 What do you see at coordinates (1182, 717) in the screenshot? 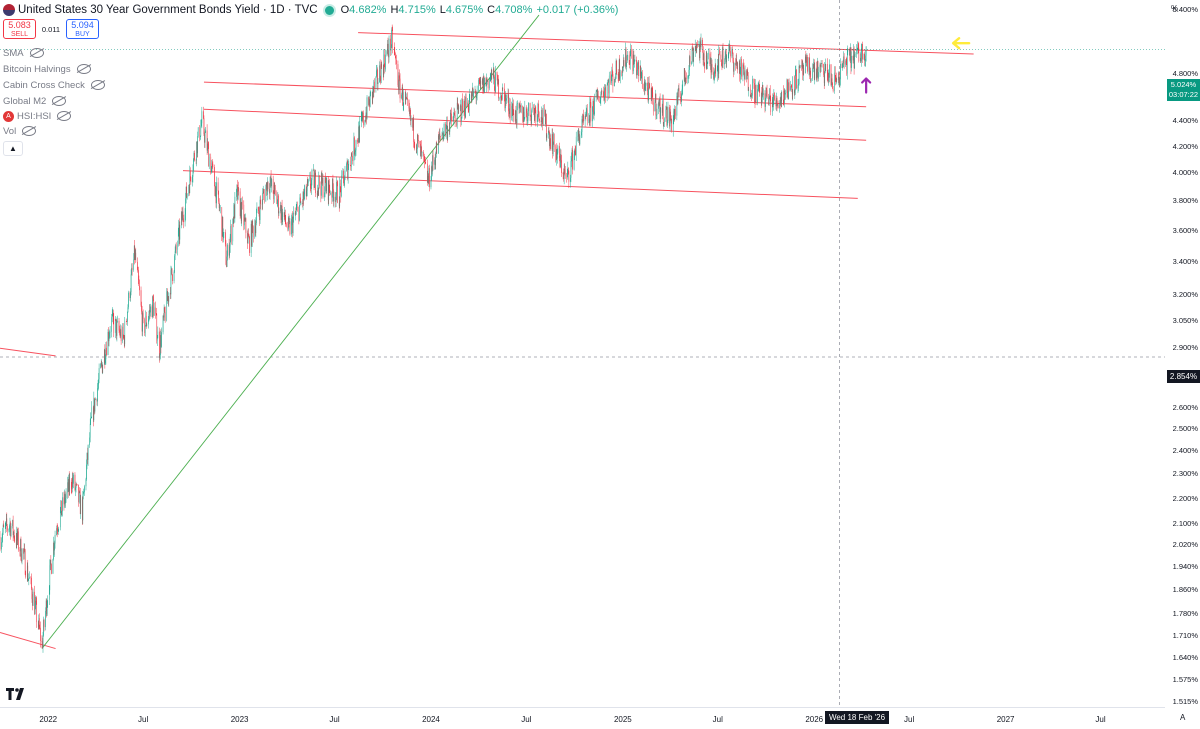
I see `auto-scale-button: A` at bounding box center [1182, 717].